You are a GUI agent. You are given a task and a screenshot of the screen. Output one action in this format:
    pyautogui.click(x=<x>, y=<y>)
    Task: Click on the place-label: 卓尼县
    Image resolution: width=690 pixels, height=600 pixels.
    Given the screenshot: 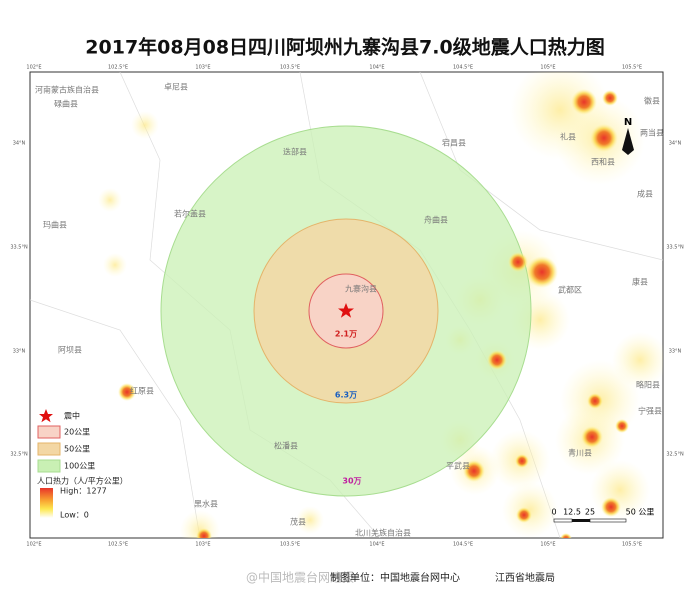 What is the action you would take?
    pyautogui.click(x=176, y=87)
    